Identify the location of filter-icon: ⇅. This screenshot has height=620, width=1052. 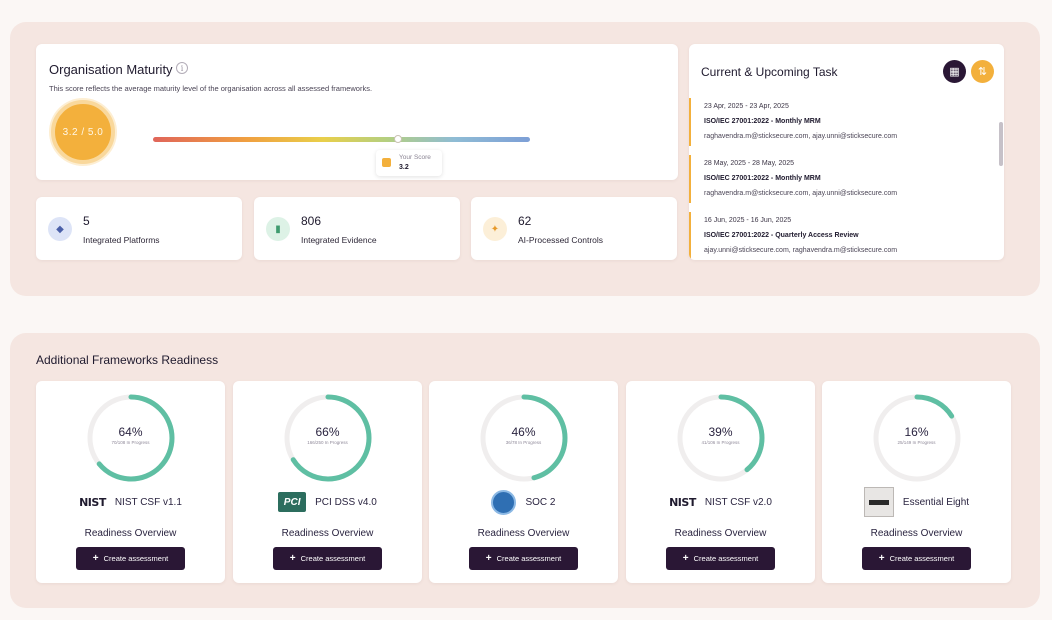
(982, 71).